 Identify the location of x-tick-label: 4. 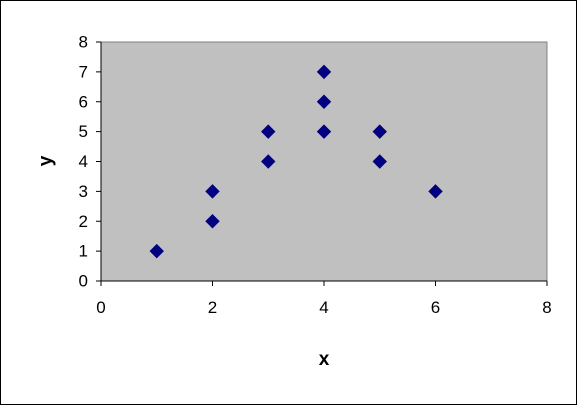
(323, 307).